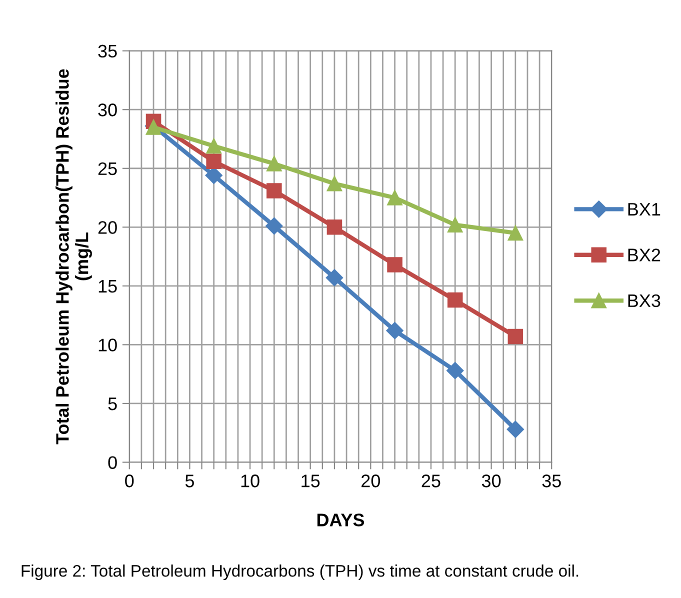  Describe the element at coordinates (551, 481) in the screenshot. I see `x-tick-label: 35` at that location.